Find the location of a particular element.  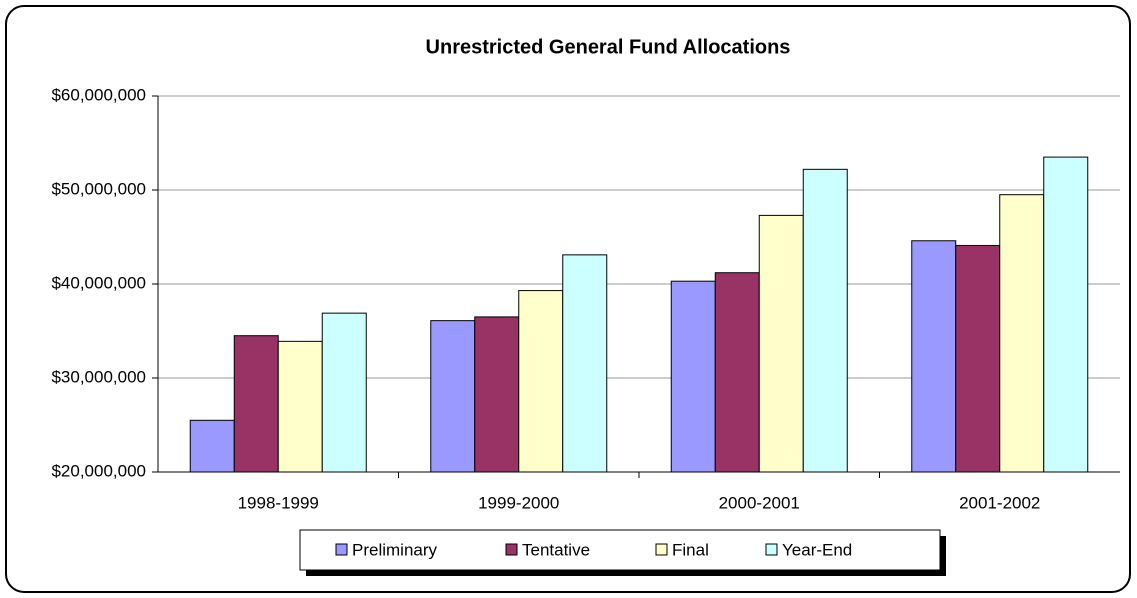

x-tick-label: 2001-2002 is located at coordinates (999, 502).